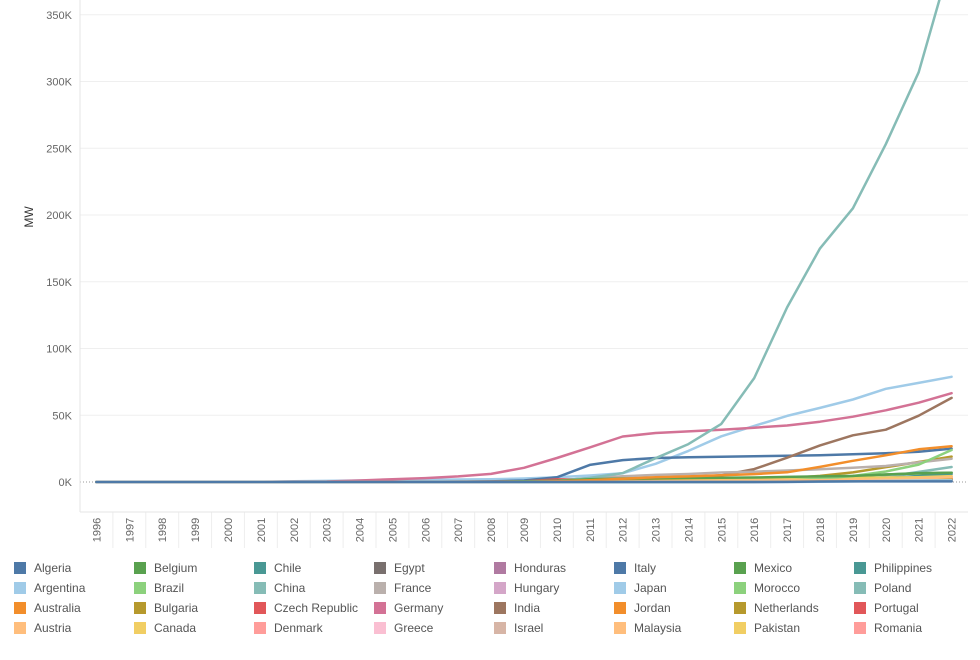 This screenshot has height=660, width=980. I want to click on legend-label: Greece, so click(414, 628).